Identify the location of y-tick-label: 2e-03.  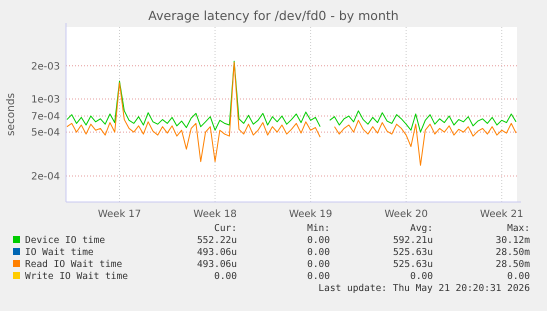
(45, 66).